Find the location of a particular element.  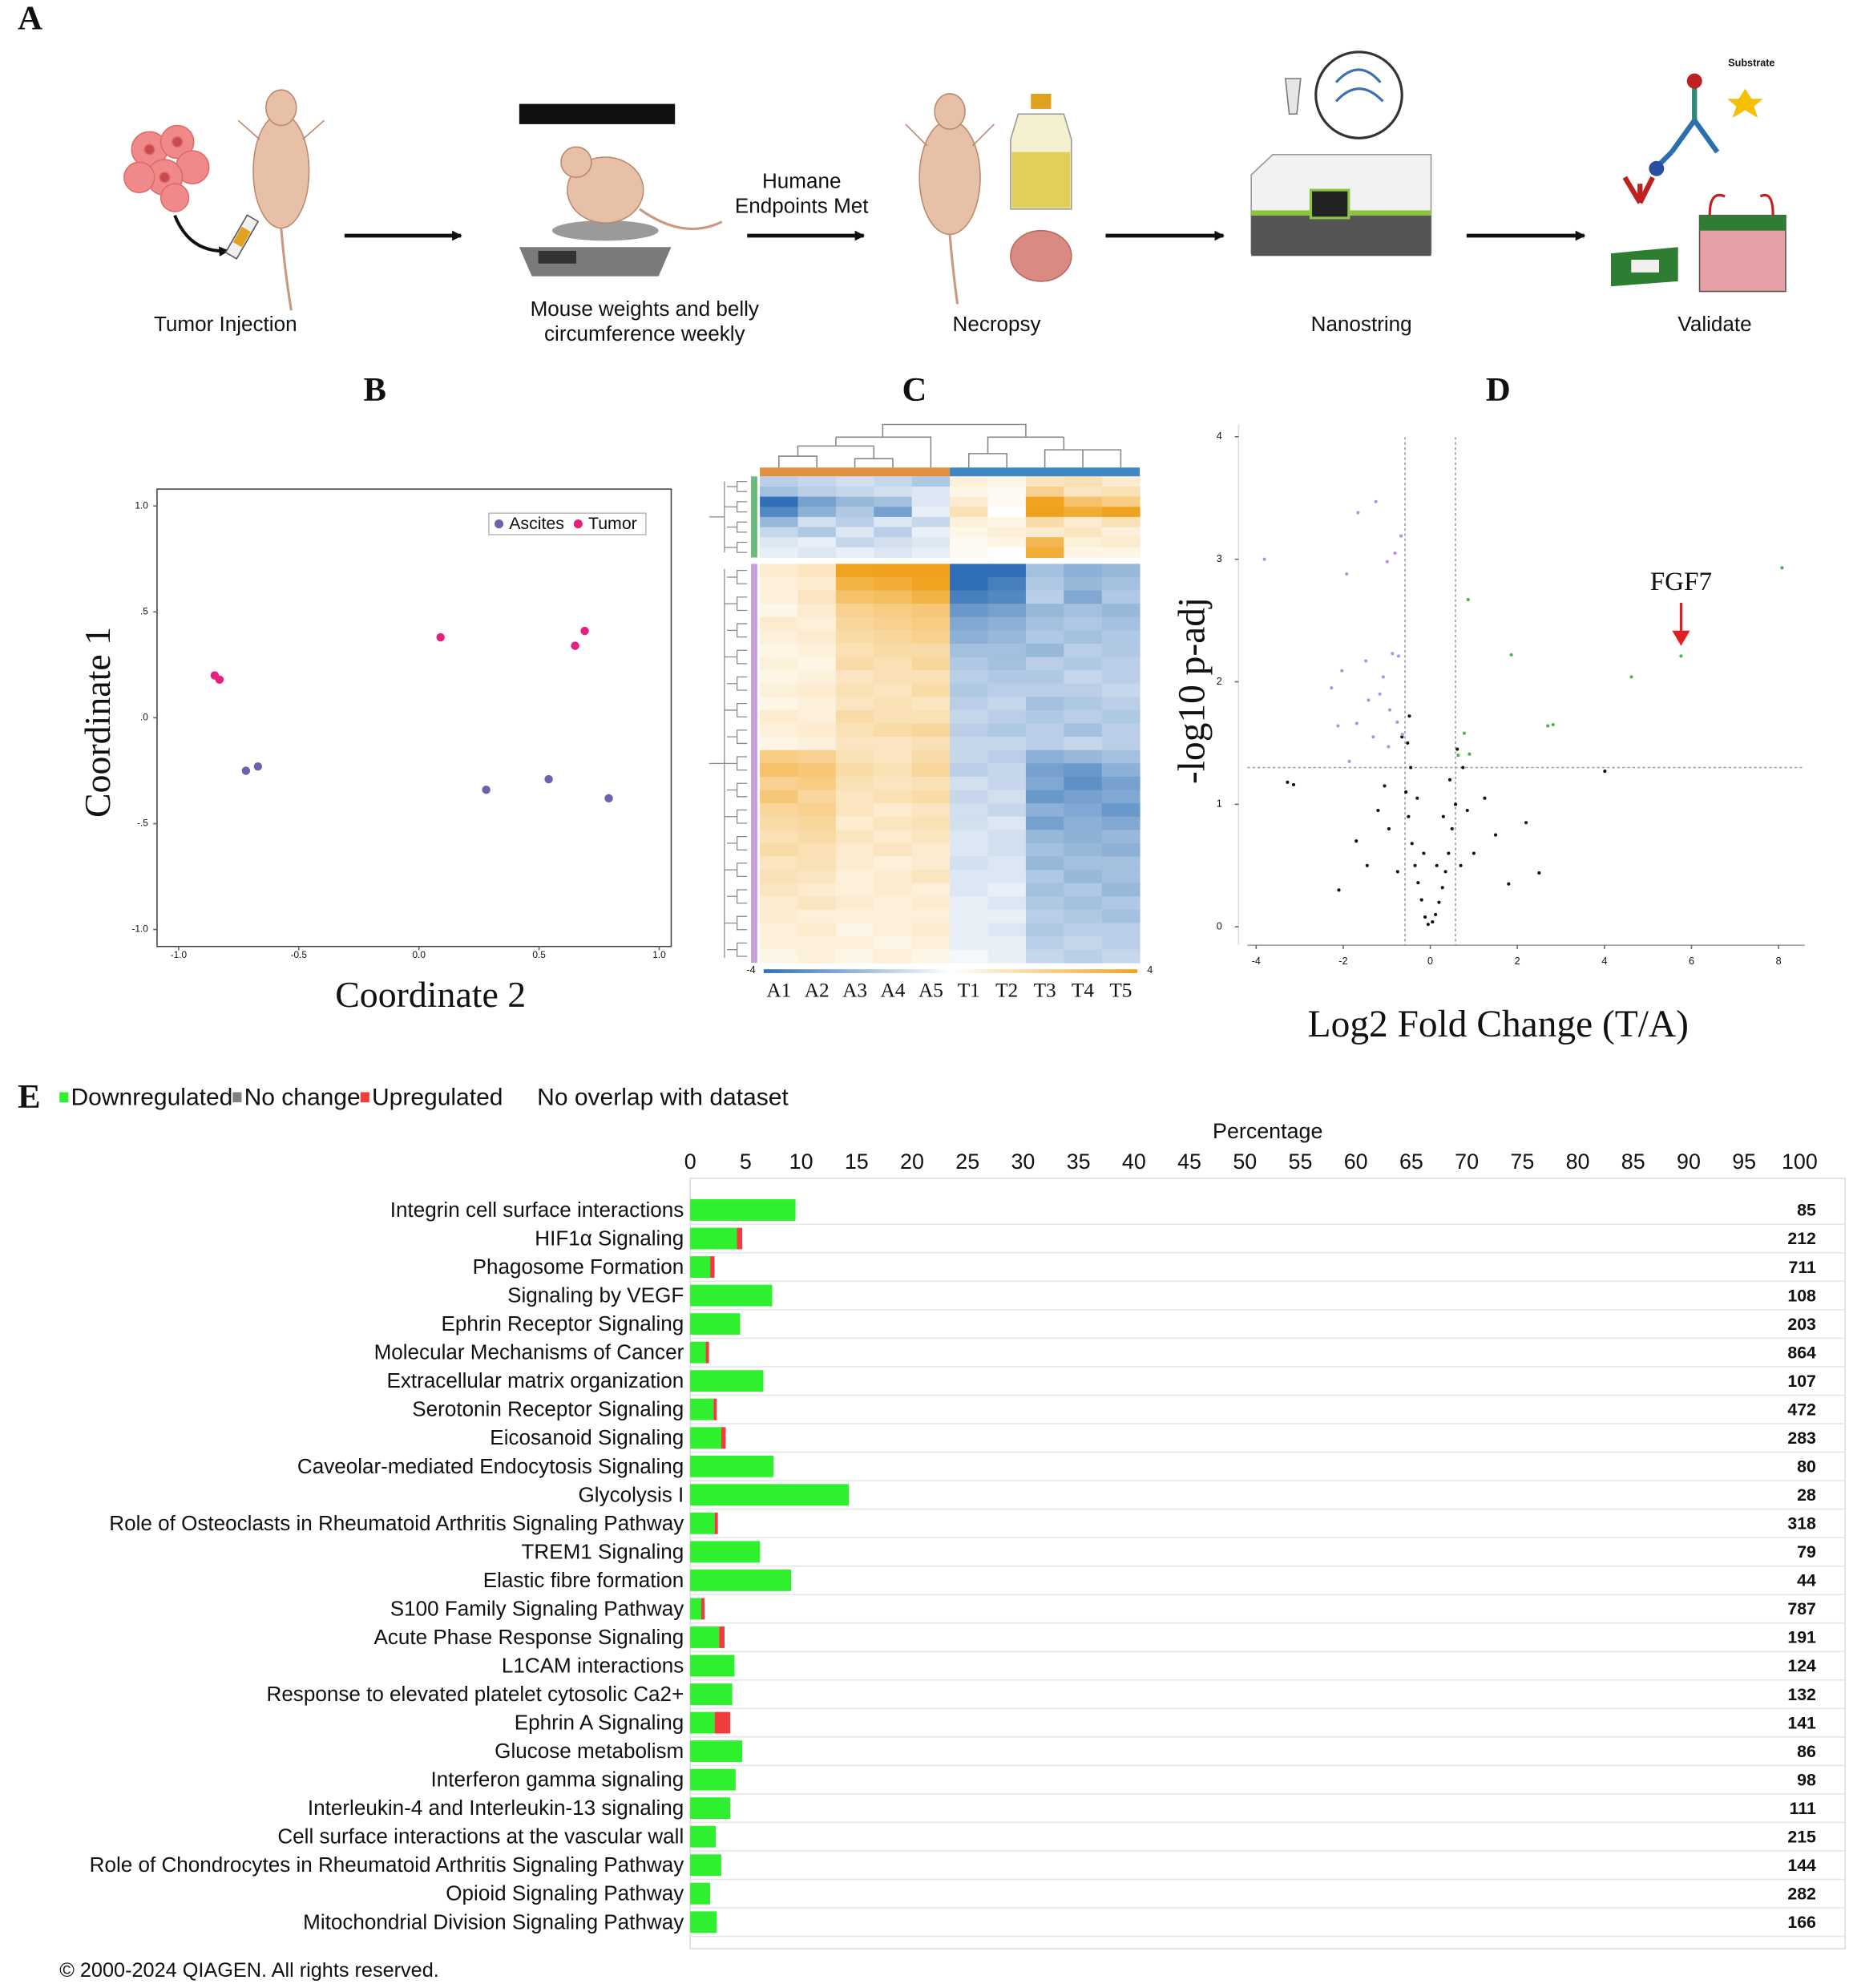

step-label: Nanostring is located at coordinates (1361, 324).